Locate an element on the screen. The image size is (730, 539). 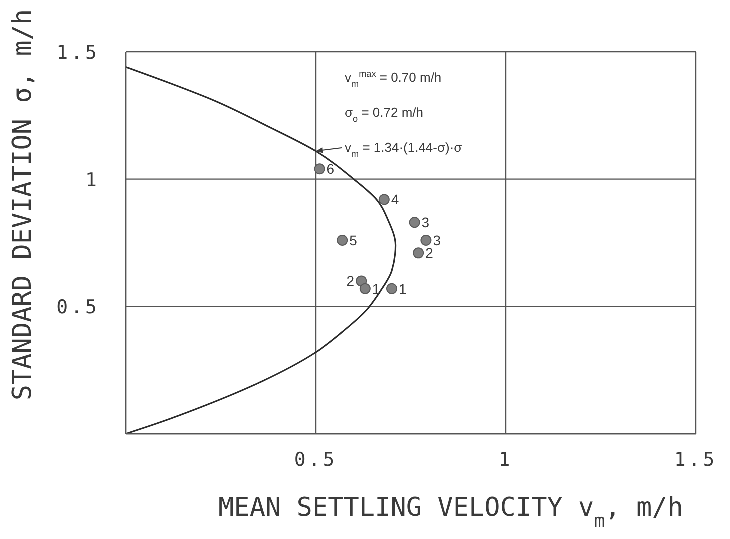
annotation: v$_{m}$$^{max}$ = 0.70 m/h is located at coordinates (393, 79).